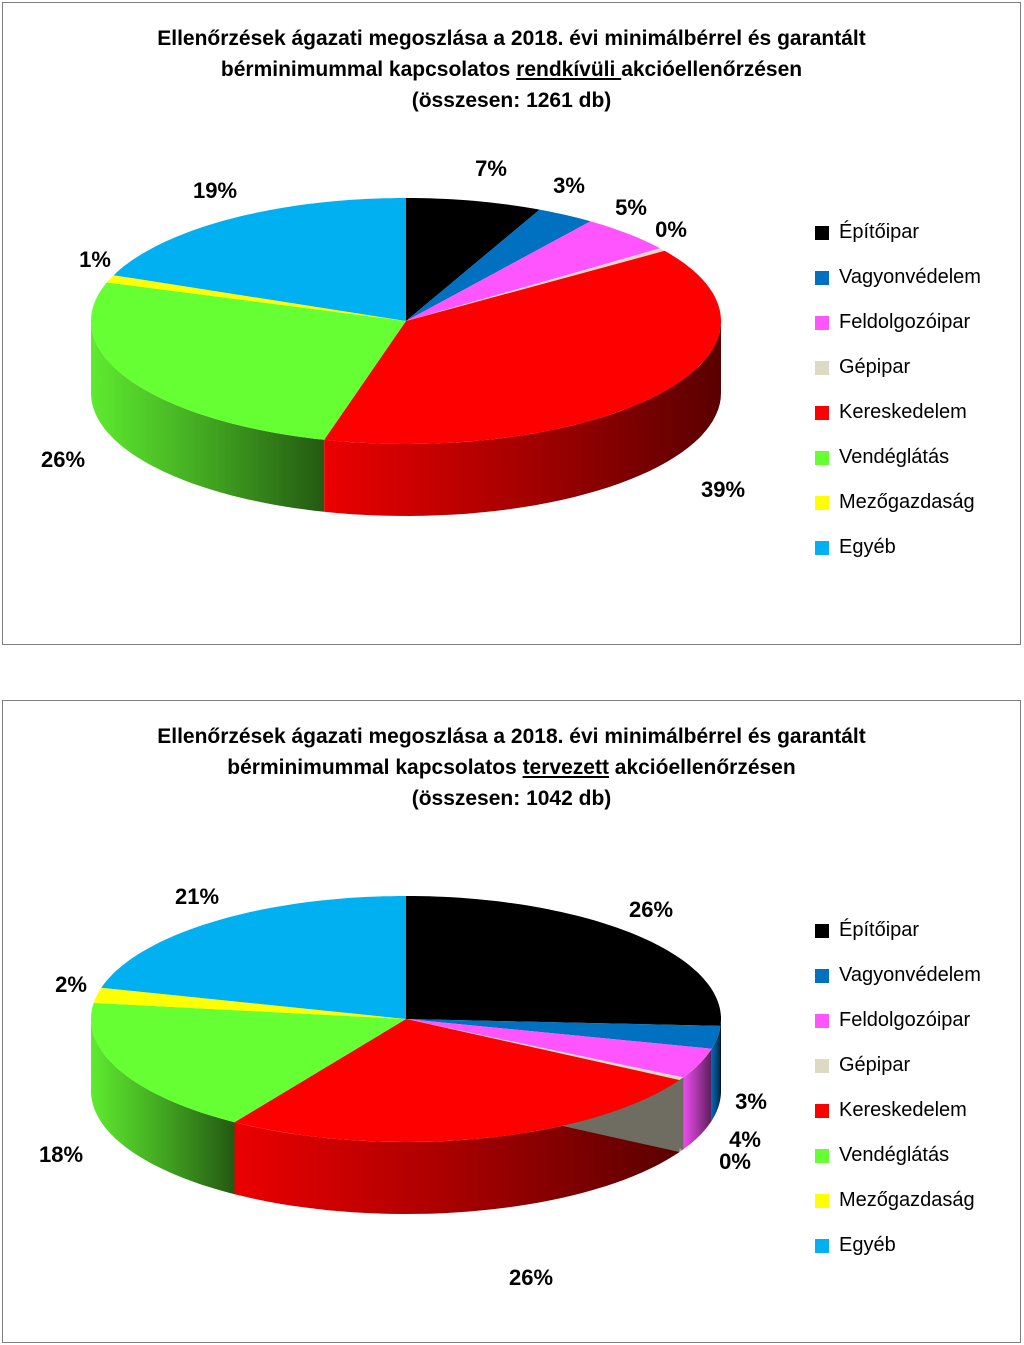 The height and width of the screenshot is (1345, 1024). I want to click on pie-side-feldolgozoipar, so click(697, 1099).